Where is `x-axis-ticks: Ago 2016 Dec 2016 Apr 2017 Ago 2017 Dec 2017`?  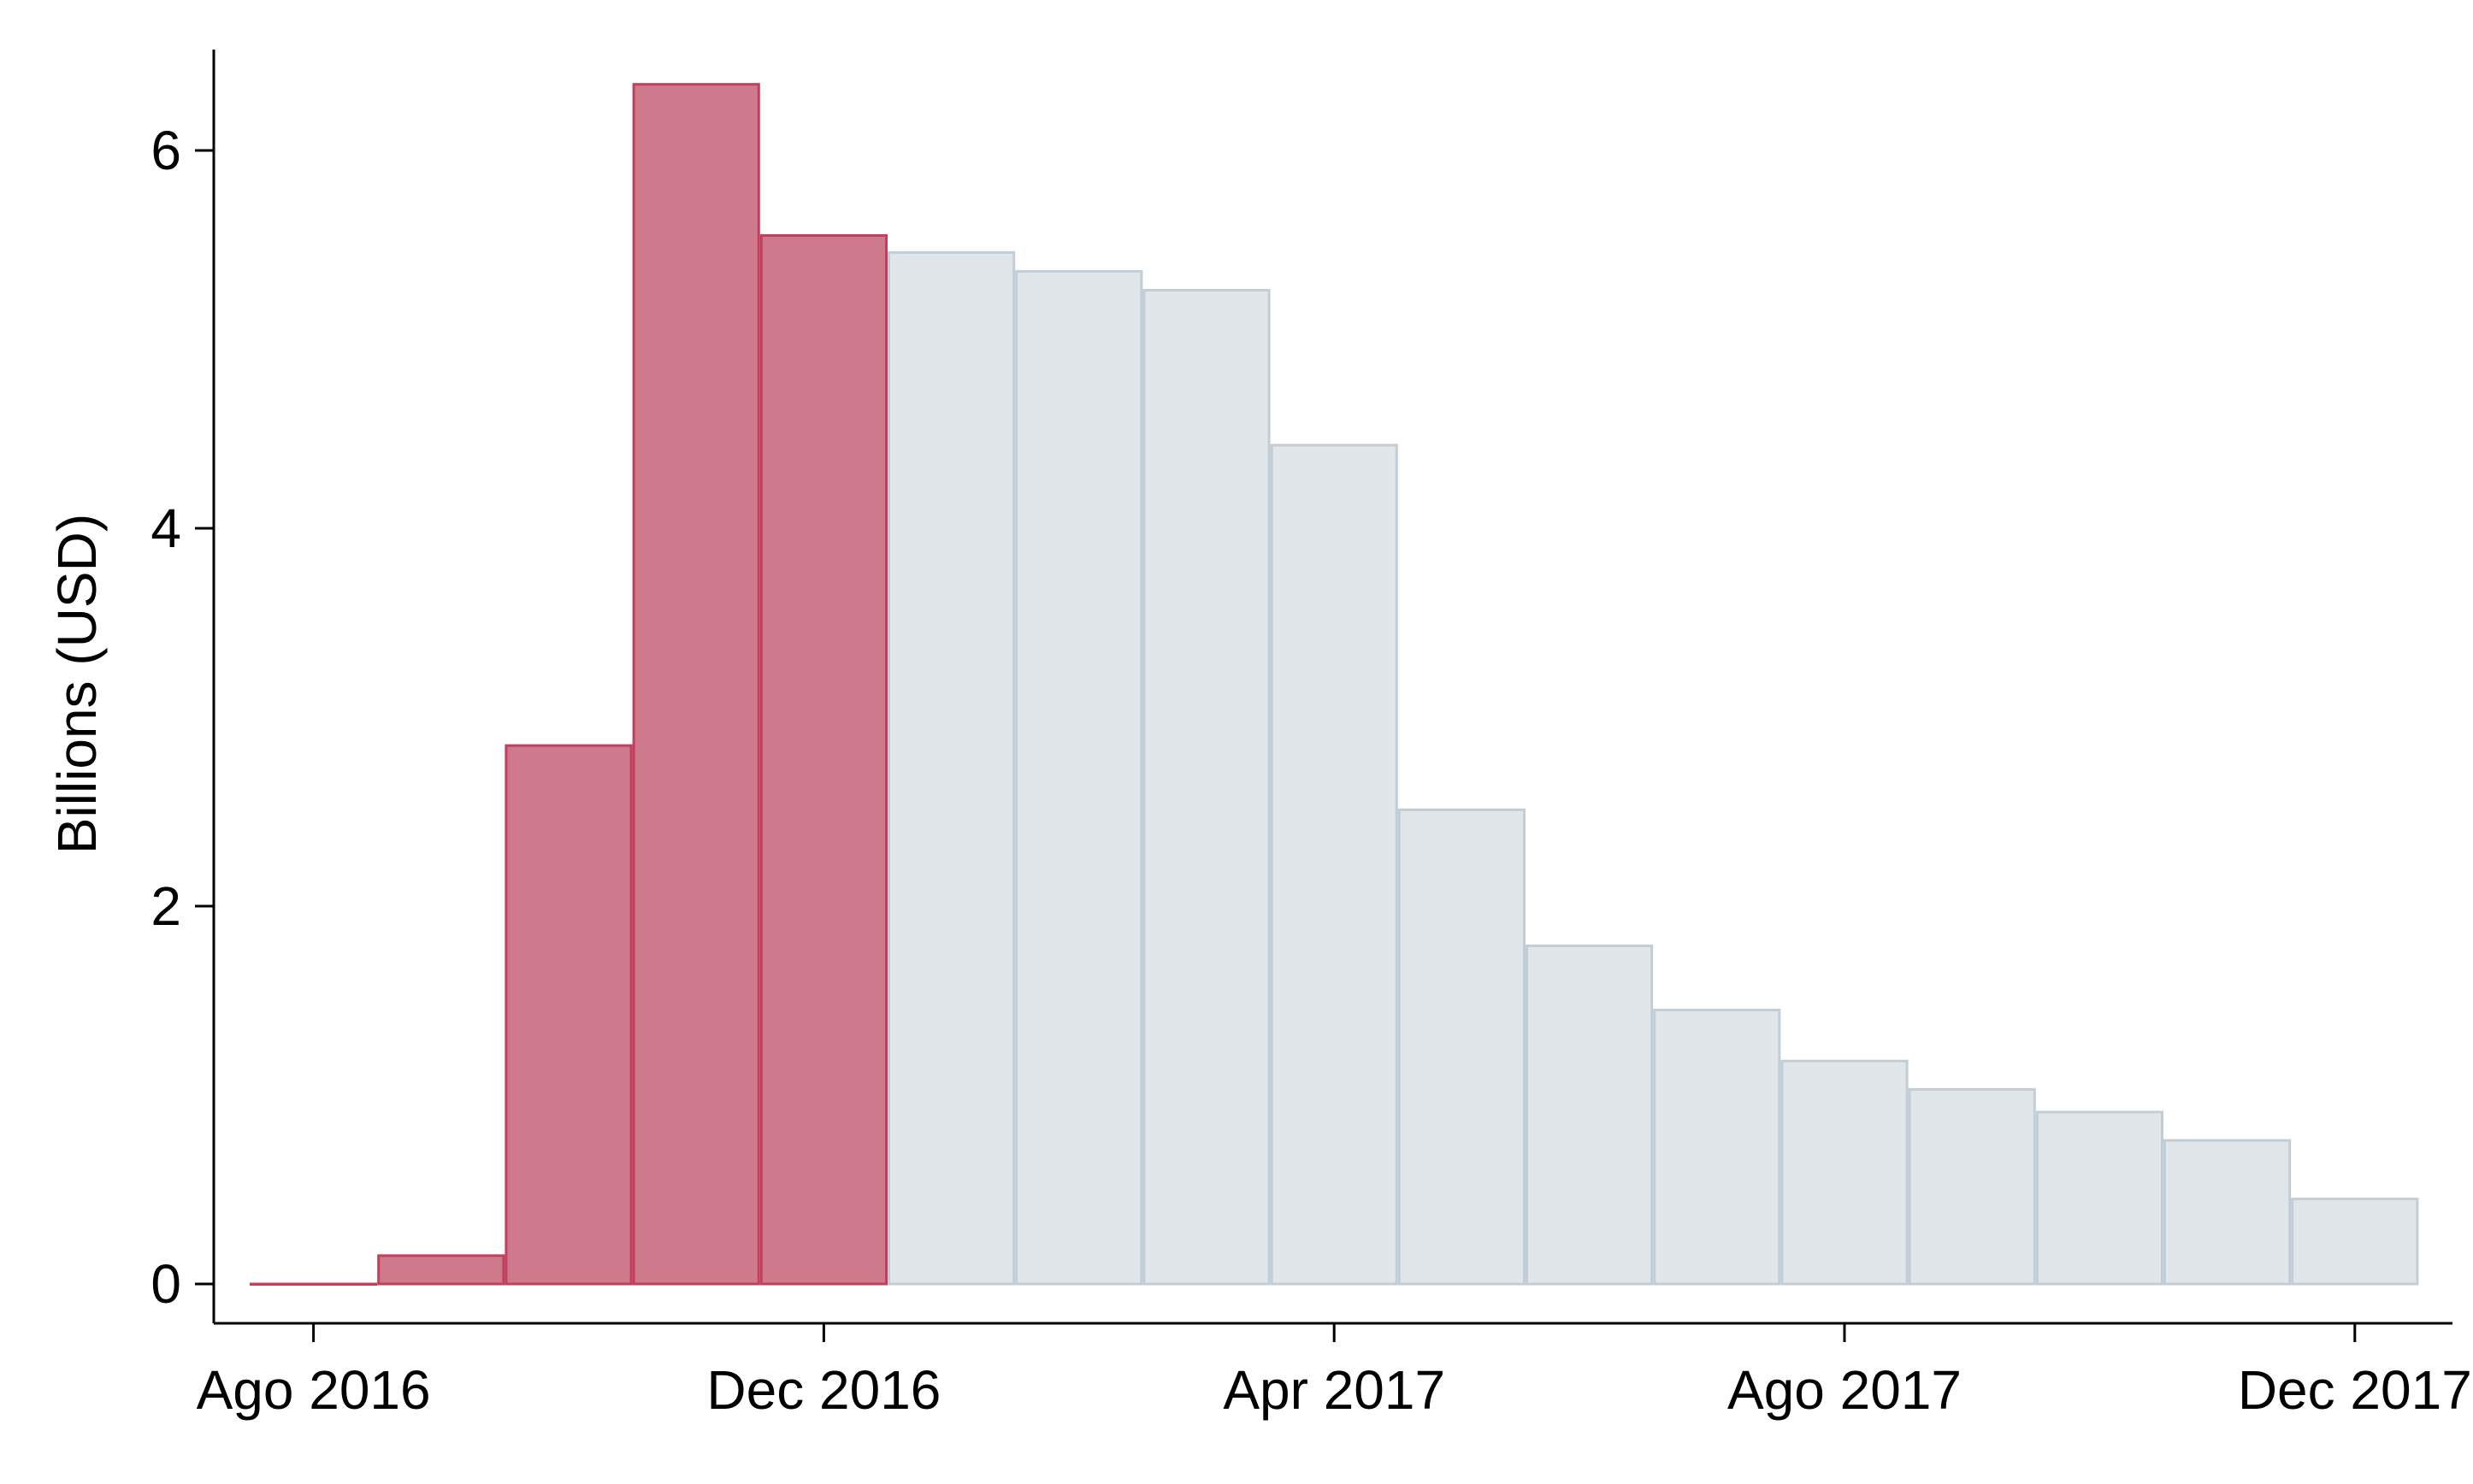
x-axis-ticks: Ago 2016 Dec 2016 Apr 2017 Ago 2017 Dec 2017 is located at coordinates (1334, 1372).